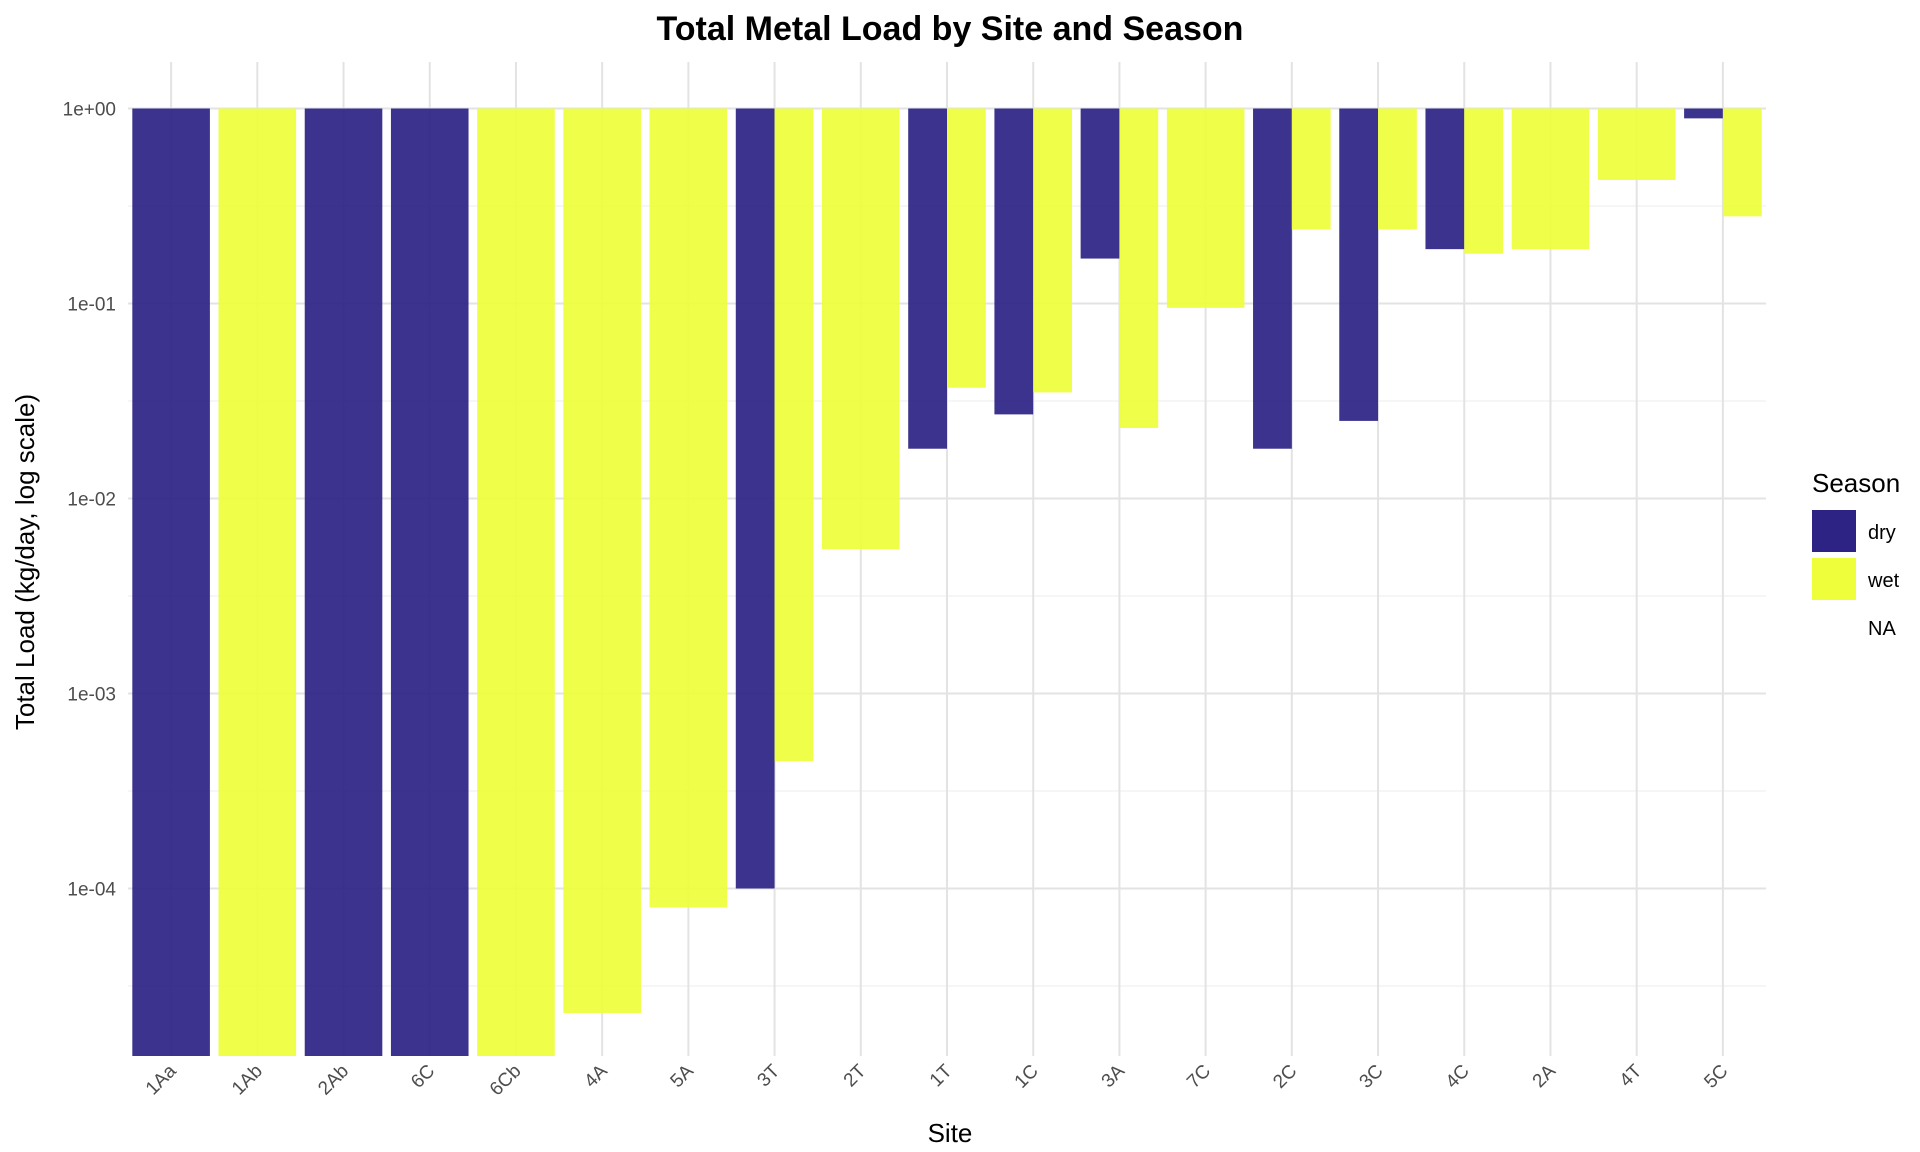  What do you see at coordinates (1636, 144) in the screenshot?
I see `bar-wet-4T` at bounding box center [1636, 144].